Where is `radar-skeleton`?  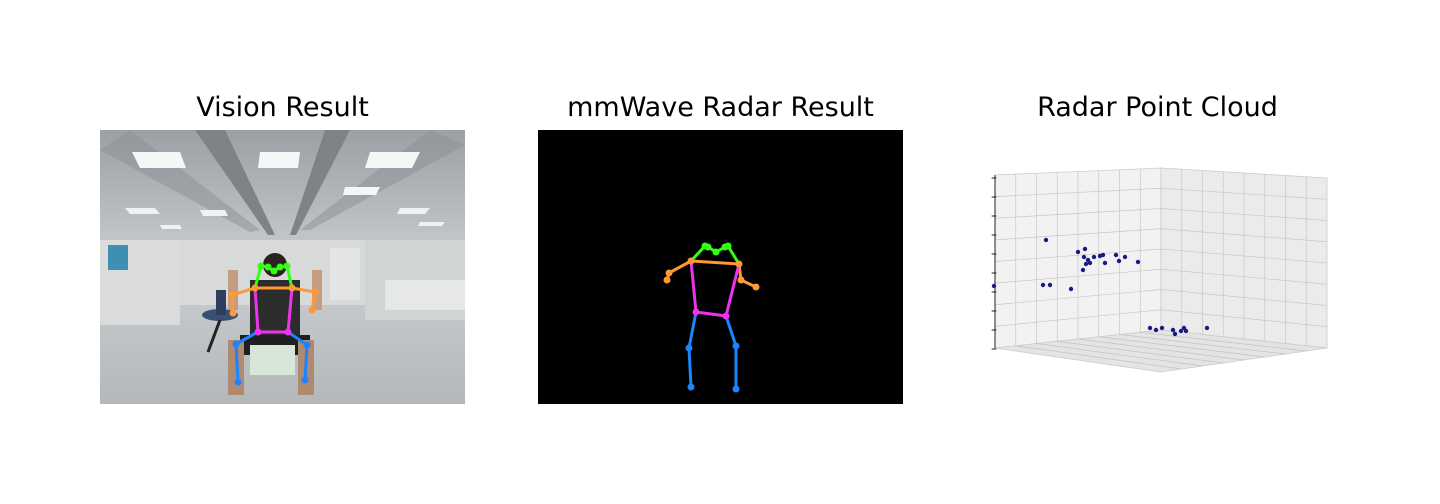
radar-skeleton is located at coordinates (711, 317).